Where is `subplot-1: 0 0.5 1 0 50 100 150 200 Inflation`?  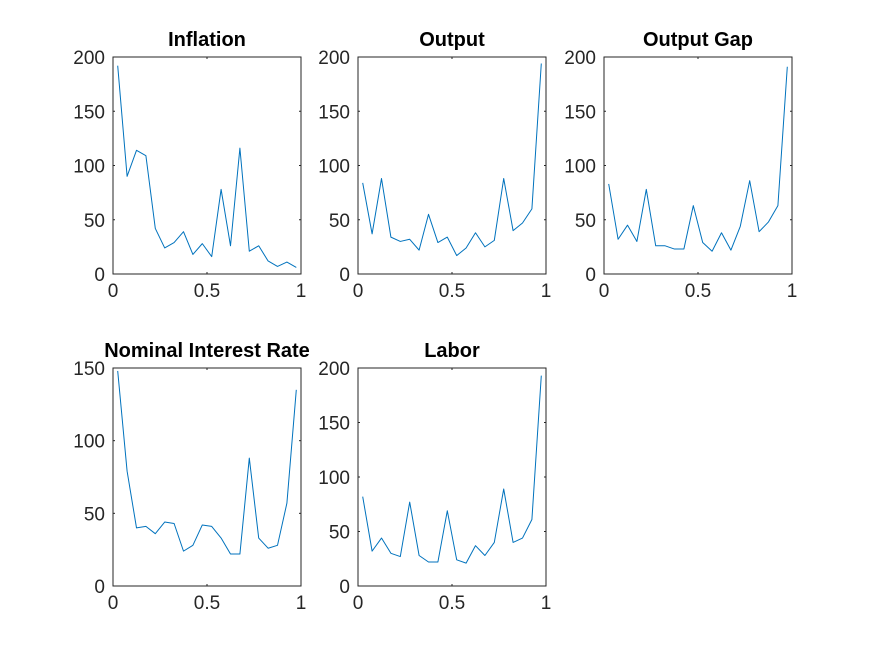 subplot-1: 0 0.5 1 0 50 100 150 200 Inflation is located at coordinates (189, 165).